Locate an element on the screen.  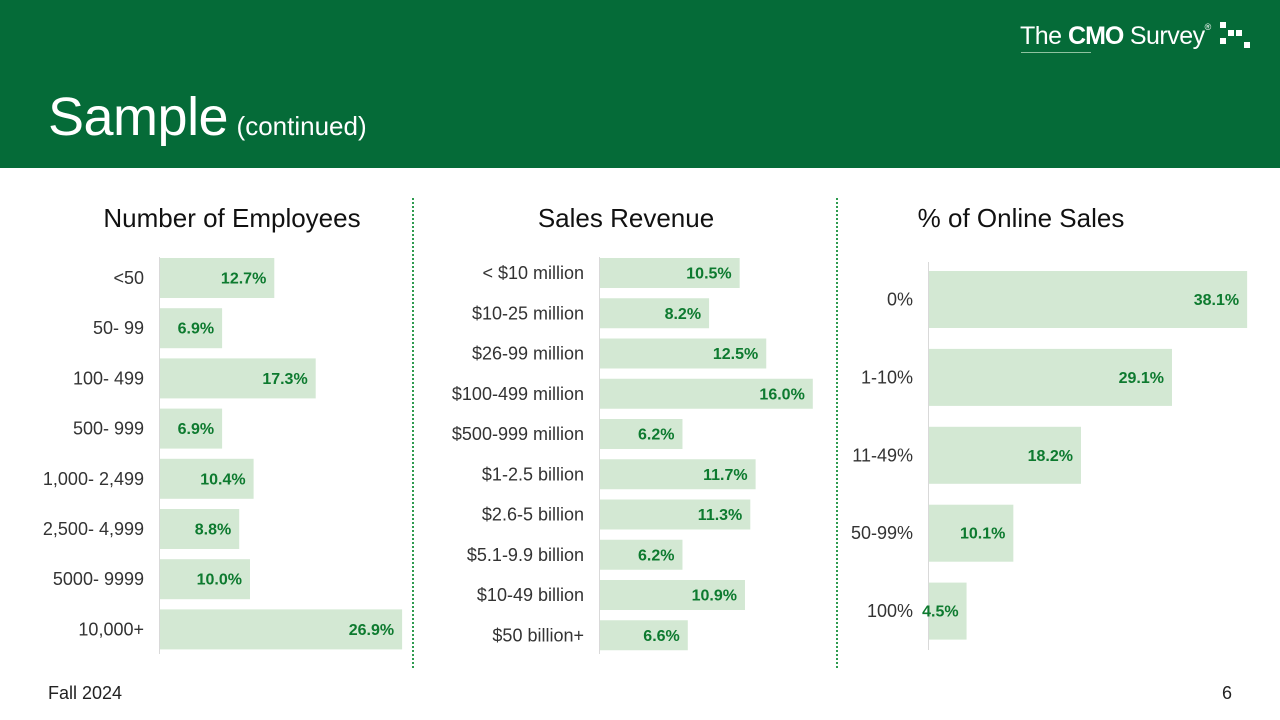
employees-value-label: 10.4% is located at coordinates (222, 479).